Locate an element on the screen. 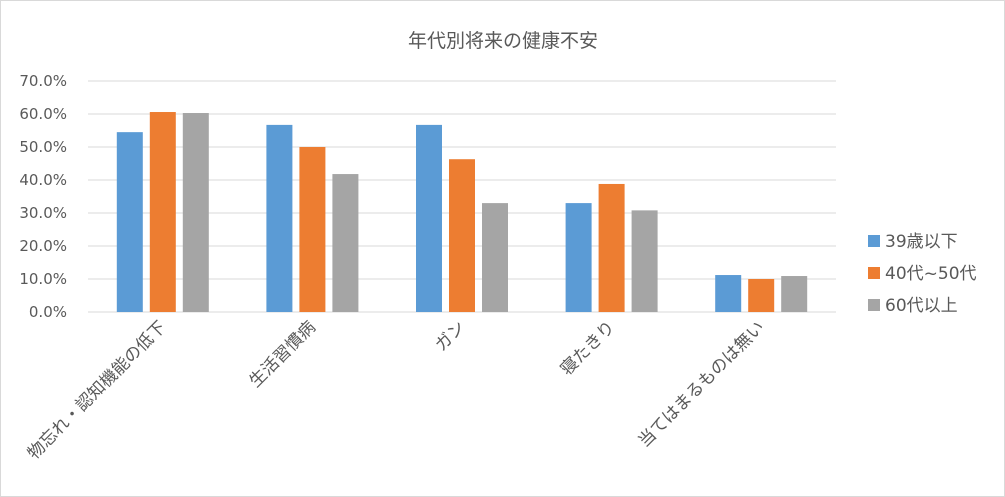  y-tick-label: 20.0% is located at coordinates (43, 246).